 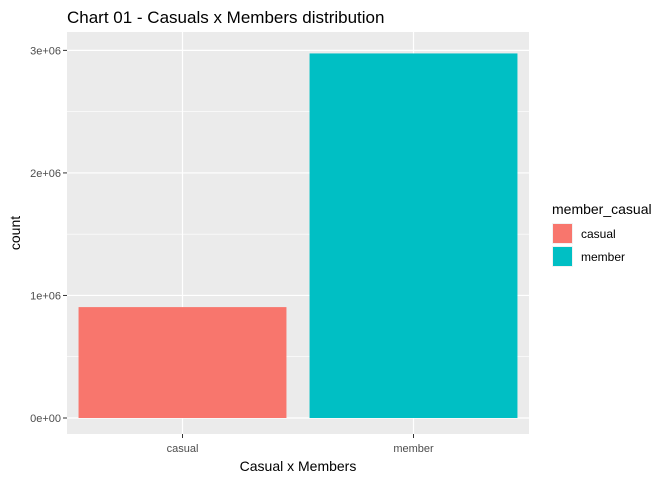 What do you see at coordinates (413, 449) in the screenshot?
I see `x-tick-label-member: member` at bounding box center [413, 449].